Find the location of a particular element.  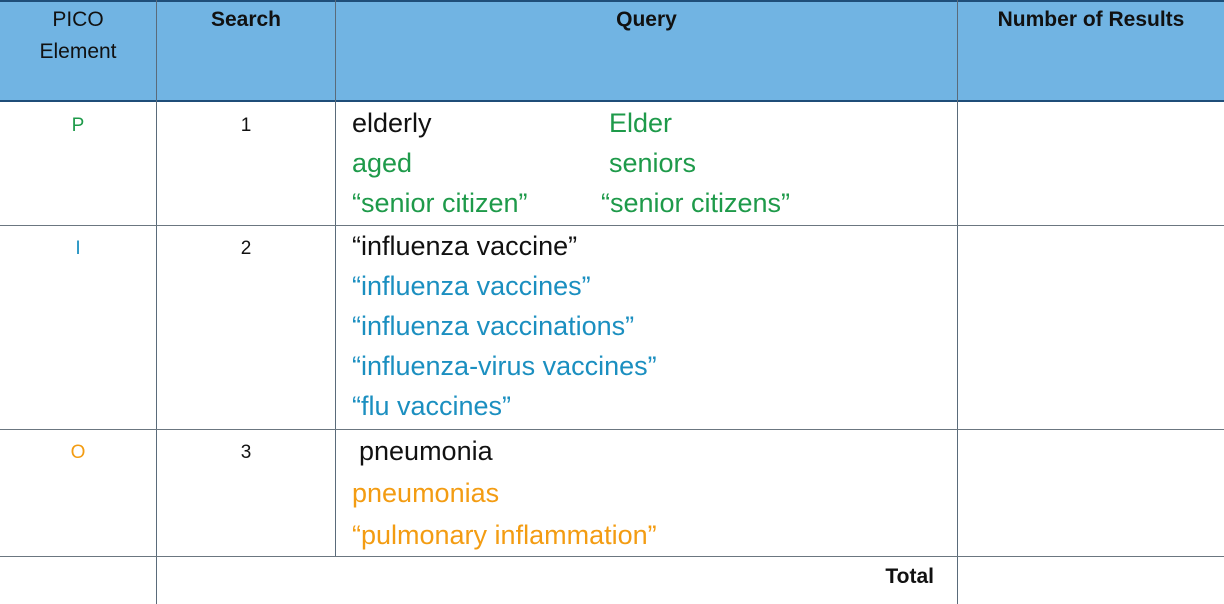

header-pico-line1: PICO is located at coordinates (78, 19).